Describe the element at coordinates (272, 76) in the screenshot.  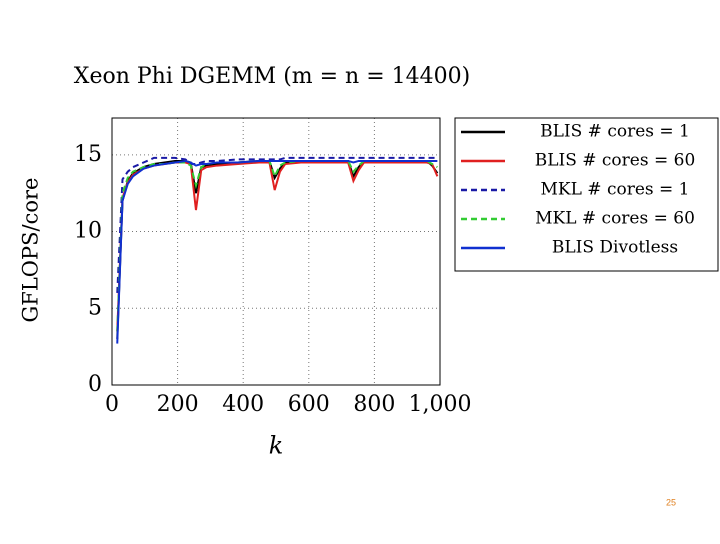
I see `chart-title: Xeon Phi DGEMM (m = n = 14400)` at that location.